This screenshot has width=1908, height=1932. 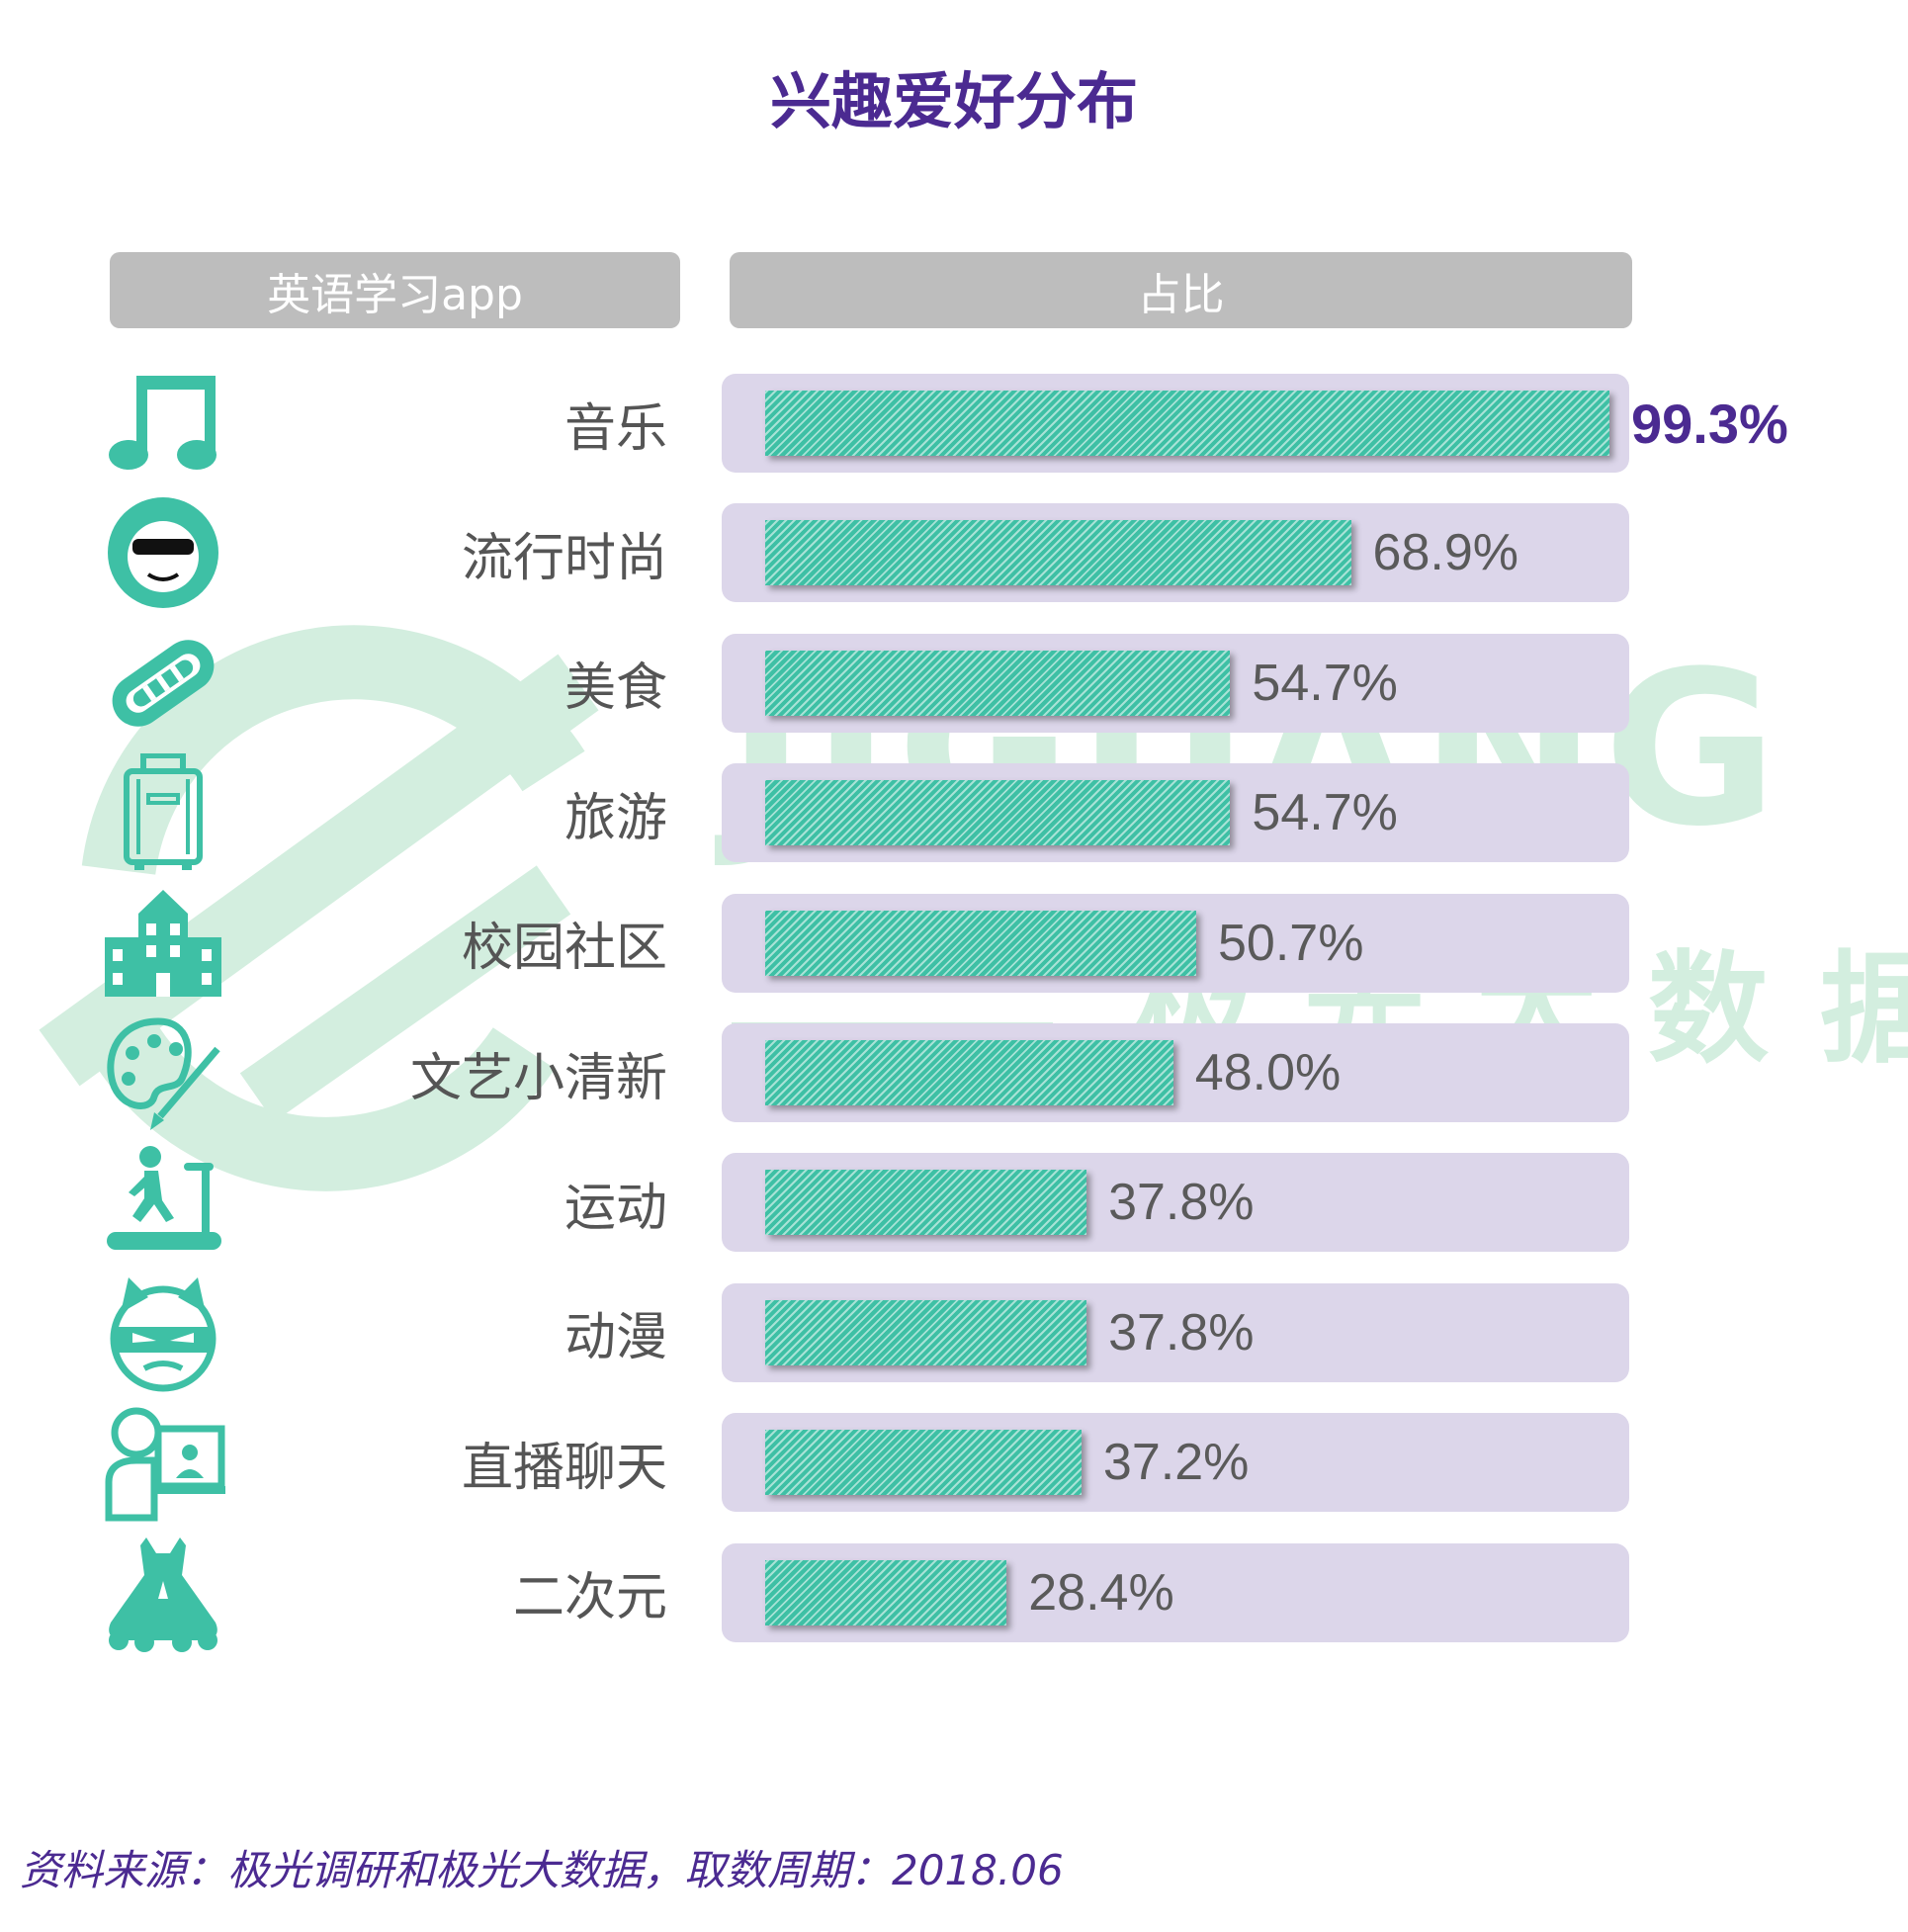 What do you see at coordinates (590, 1598) in the screenshot?
I see `category-label: 二次元` at bounding box center [590, 1598].